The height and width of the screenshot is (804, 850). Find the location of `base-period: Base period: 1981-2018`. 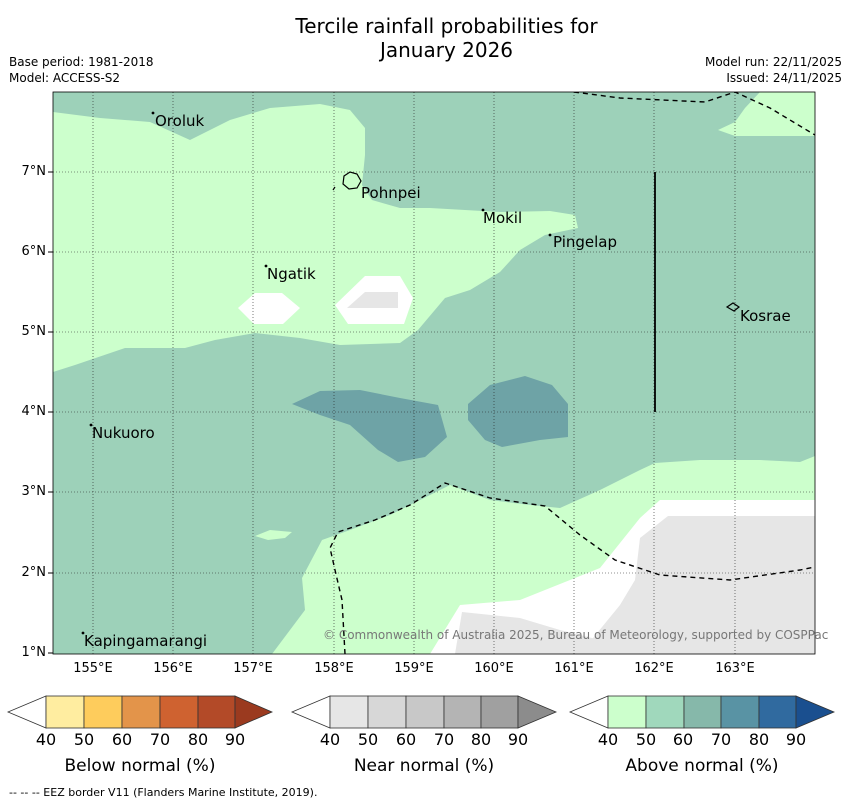

base-period: Base period: 1981-2018 is located at coordinates (81, 62).